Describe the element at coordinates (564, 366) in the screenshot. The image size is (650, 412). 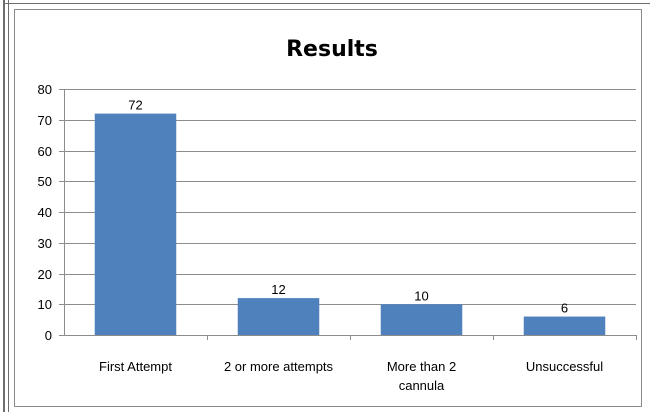
I see `x-tick-label: Unsuccessful` at that location.